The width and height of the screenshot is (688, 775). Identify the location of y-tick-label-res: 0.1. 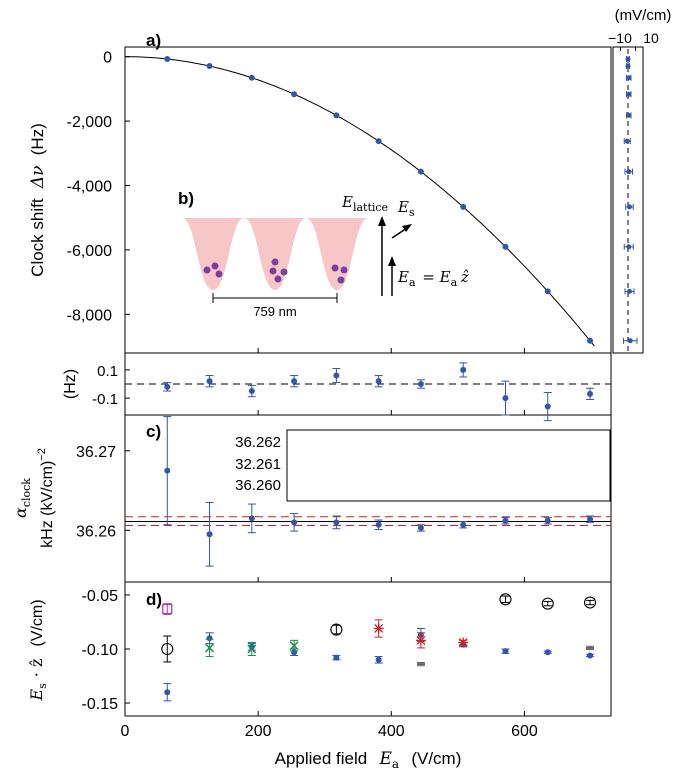
(107, 371).